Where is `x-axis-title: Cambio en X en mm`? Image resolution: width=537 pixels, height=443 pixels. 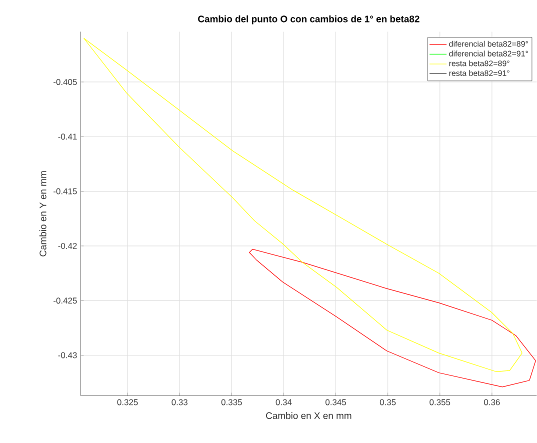 x-axis-title: Cambio en X en mm is located at coordinates (309, 416).